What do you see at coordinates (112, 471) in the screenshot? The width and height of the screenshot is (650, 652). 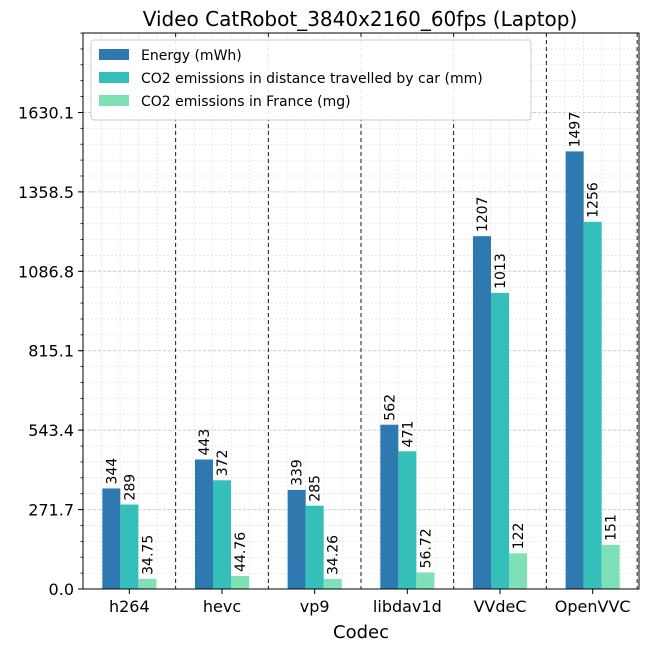 I see `data-label: 344` at bounding box center [112, 471].